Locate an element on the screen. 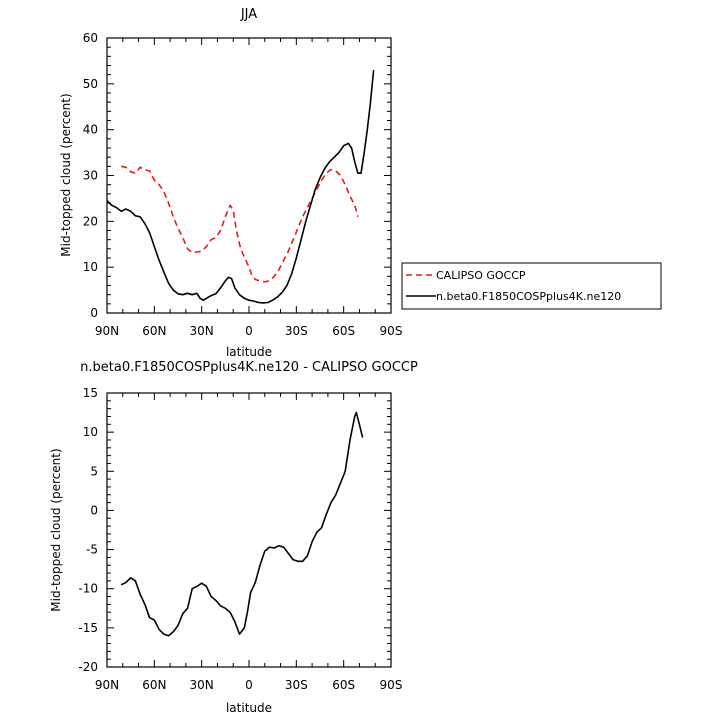 The height and width of the screenshot is (720, 711). top-x-tick-label: 30N is located at coordinates (202, 331).